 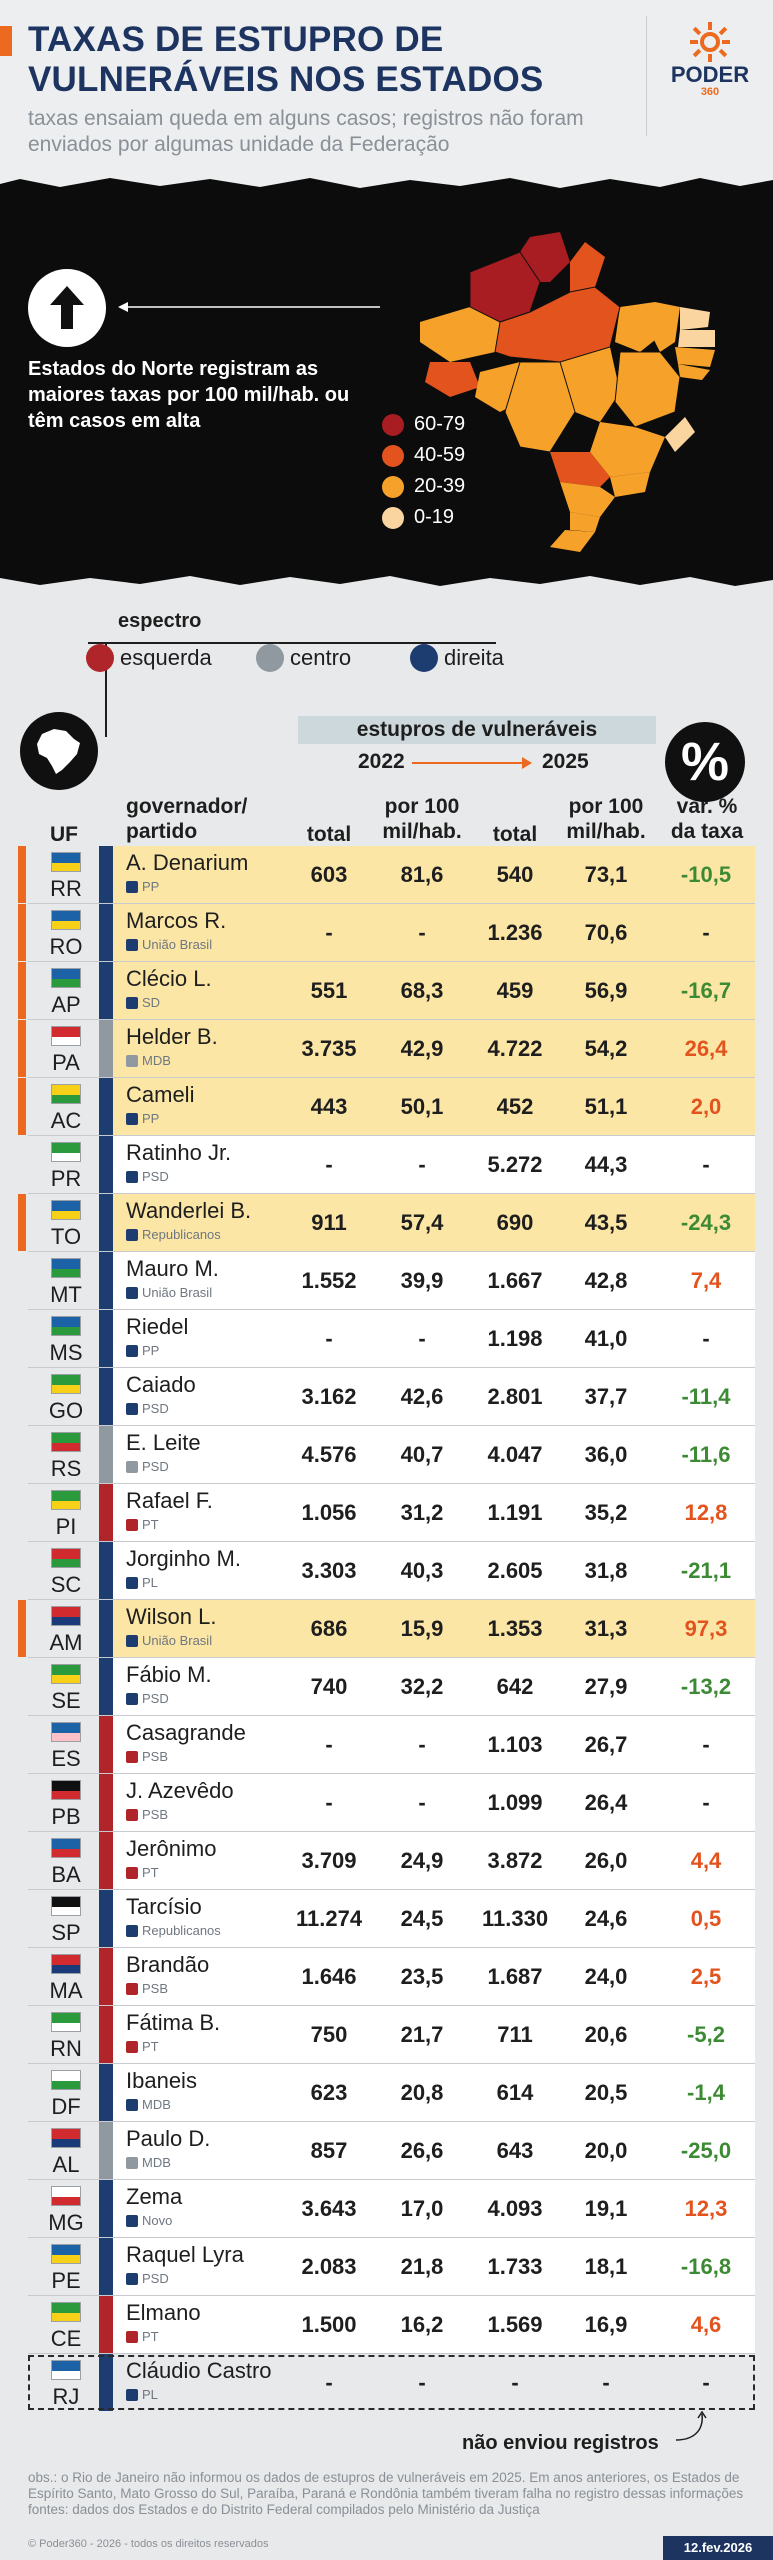 What do you see at coordinates (565, 761) in the screenshot?
I see `year-to: 2025` at bounding box center [565, 761].